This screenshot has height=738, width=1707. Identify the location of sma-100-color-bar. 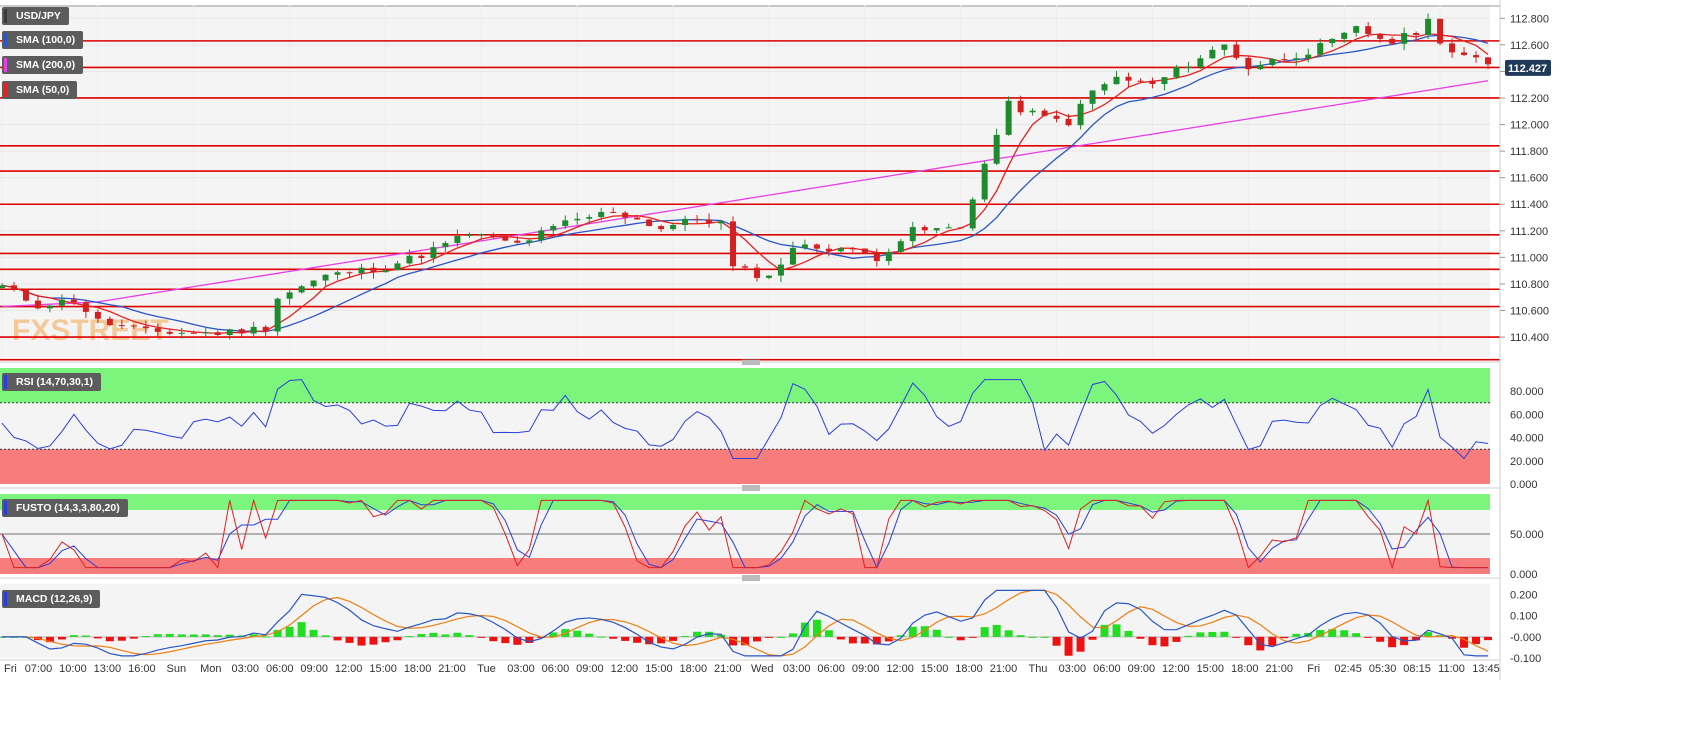
(5, 40).